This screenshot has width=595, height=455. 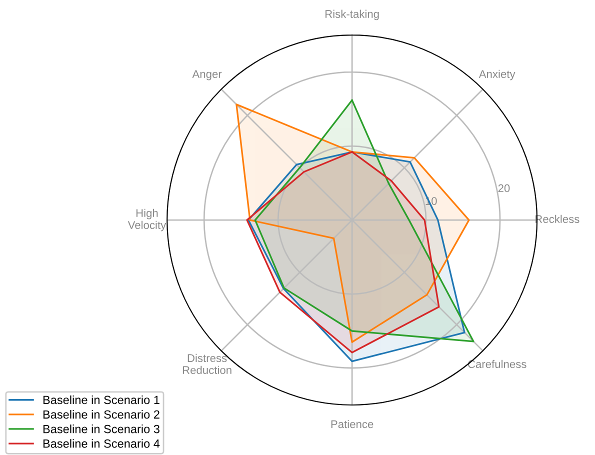 I want to click on y-tick-label: 20, so click(x=504, y=188).